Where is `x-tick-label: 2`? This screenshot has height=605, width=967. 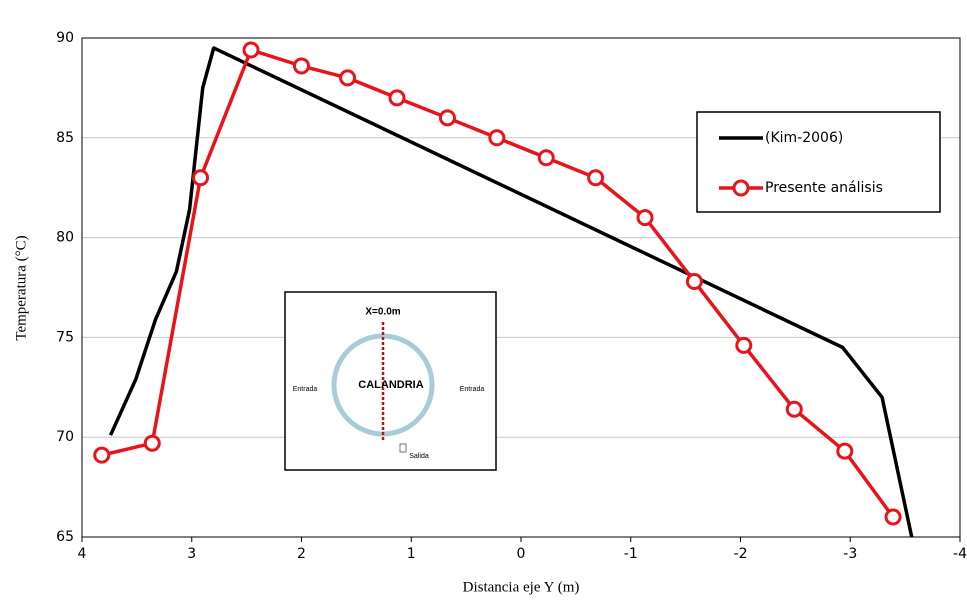
x-tick-label: 2 is located at coordinates (301, 554).